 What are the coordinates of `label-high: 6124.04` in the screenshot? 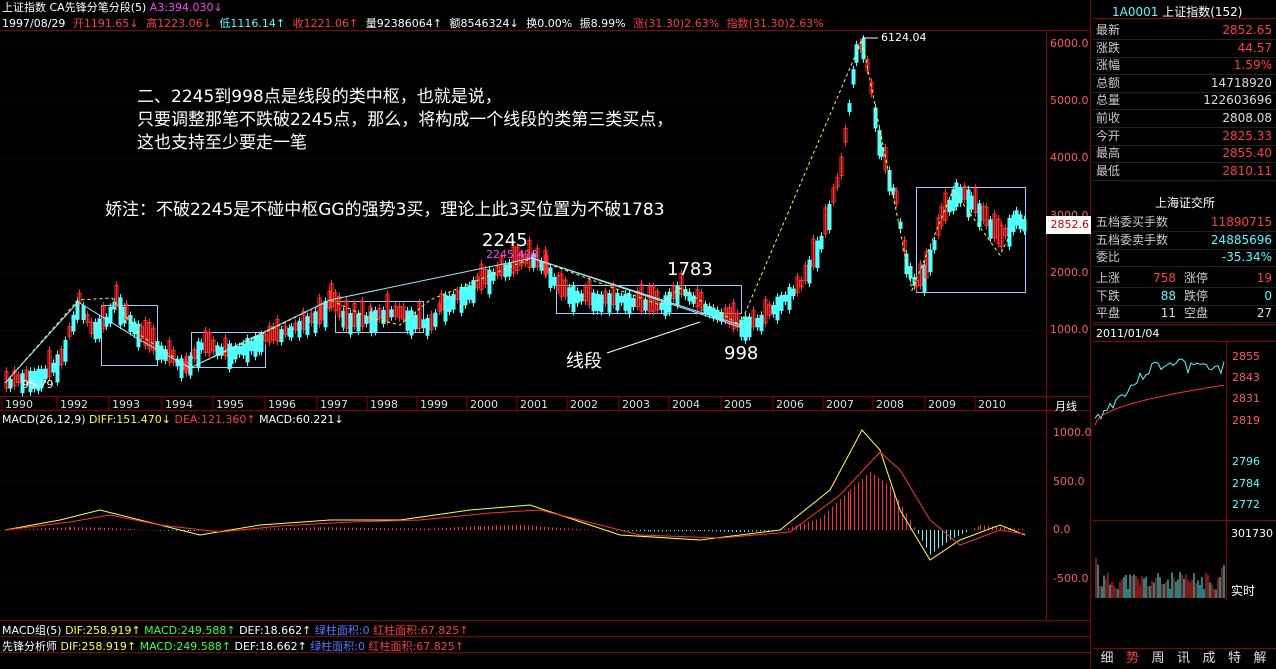 It's located at (904, 37).